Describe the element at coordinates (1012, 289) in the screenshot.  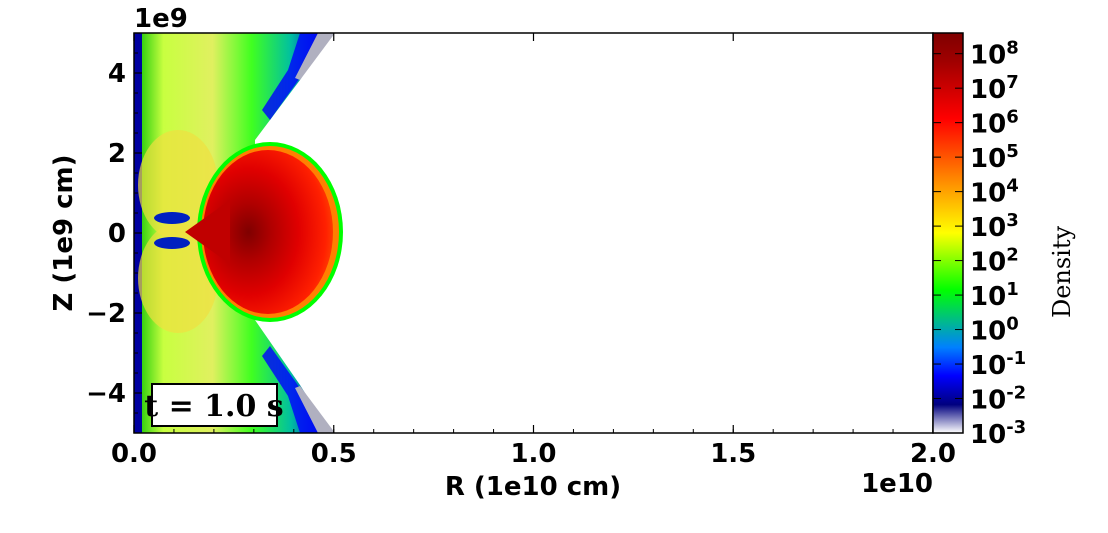
I see `colorbar-tick-exponent: 1` at that location.